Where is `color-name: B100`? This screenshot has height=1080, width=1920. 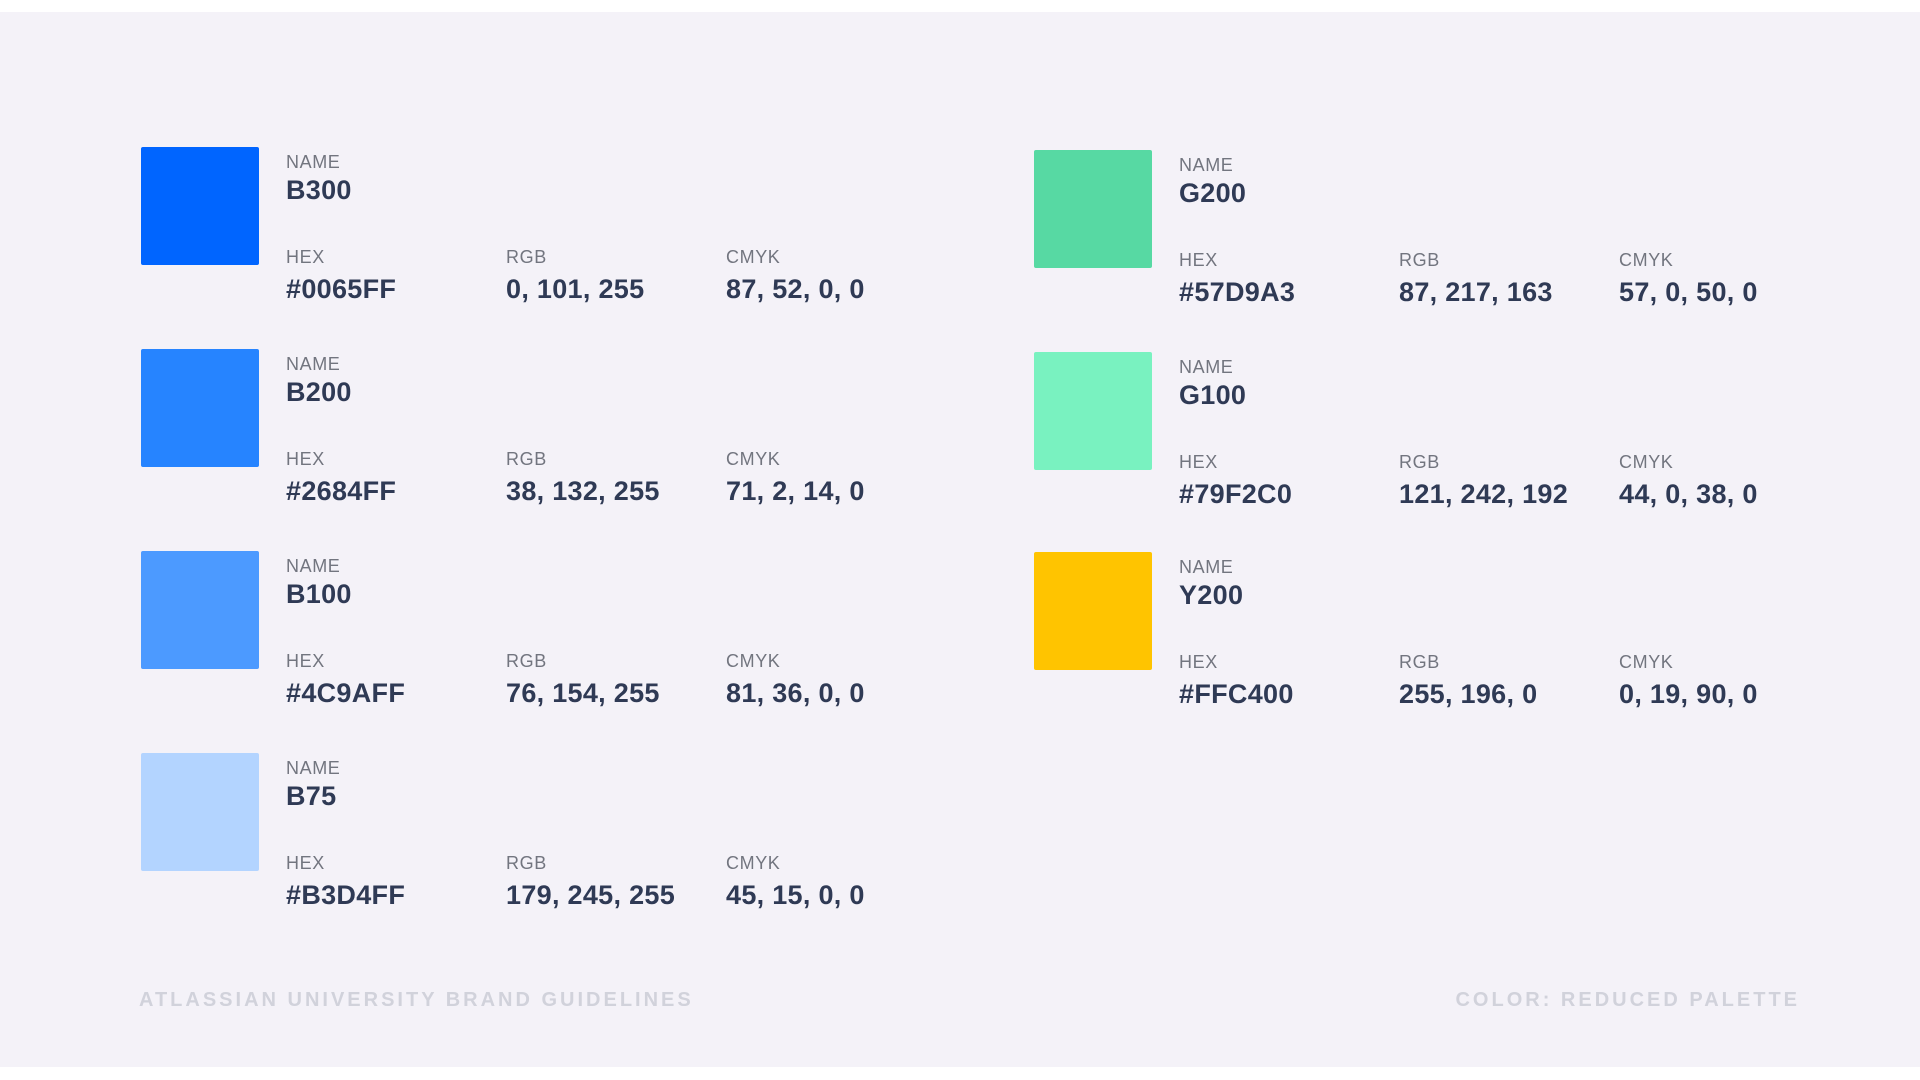 color-name: B100 is located at coordinates (319, 594).